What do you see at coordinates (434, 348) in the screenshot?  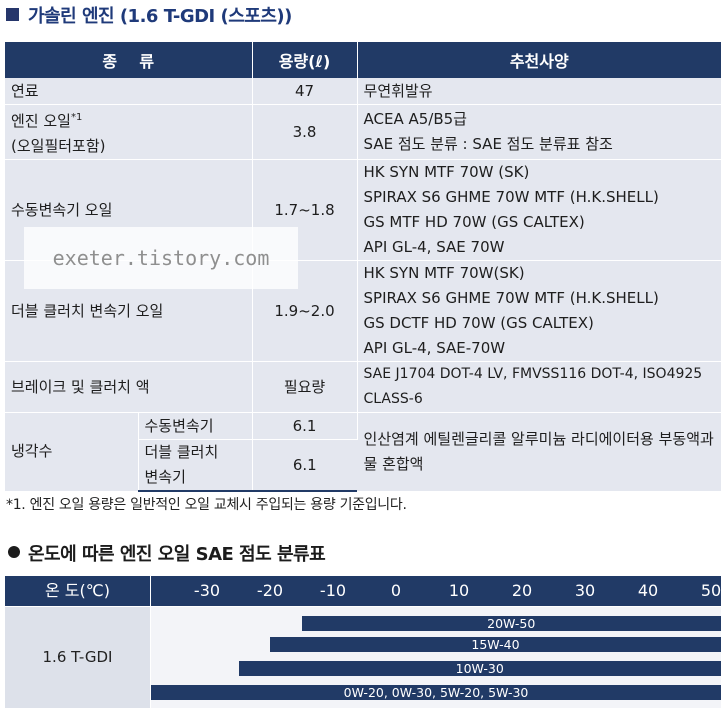 I see `spec-line: API GL-4, SAE-70W` at bounding box center [434, 348].